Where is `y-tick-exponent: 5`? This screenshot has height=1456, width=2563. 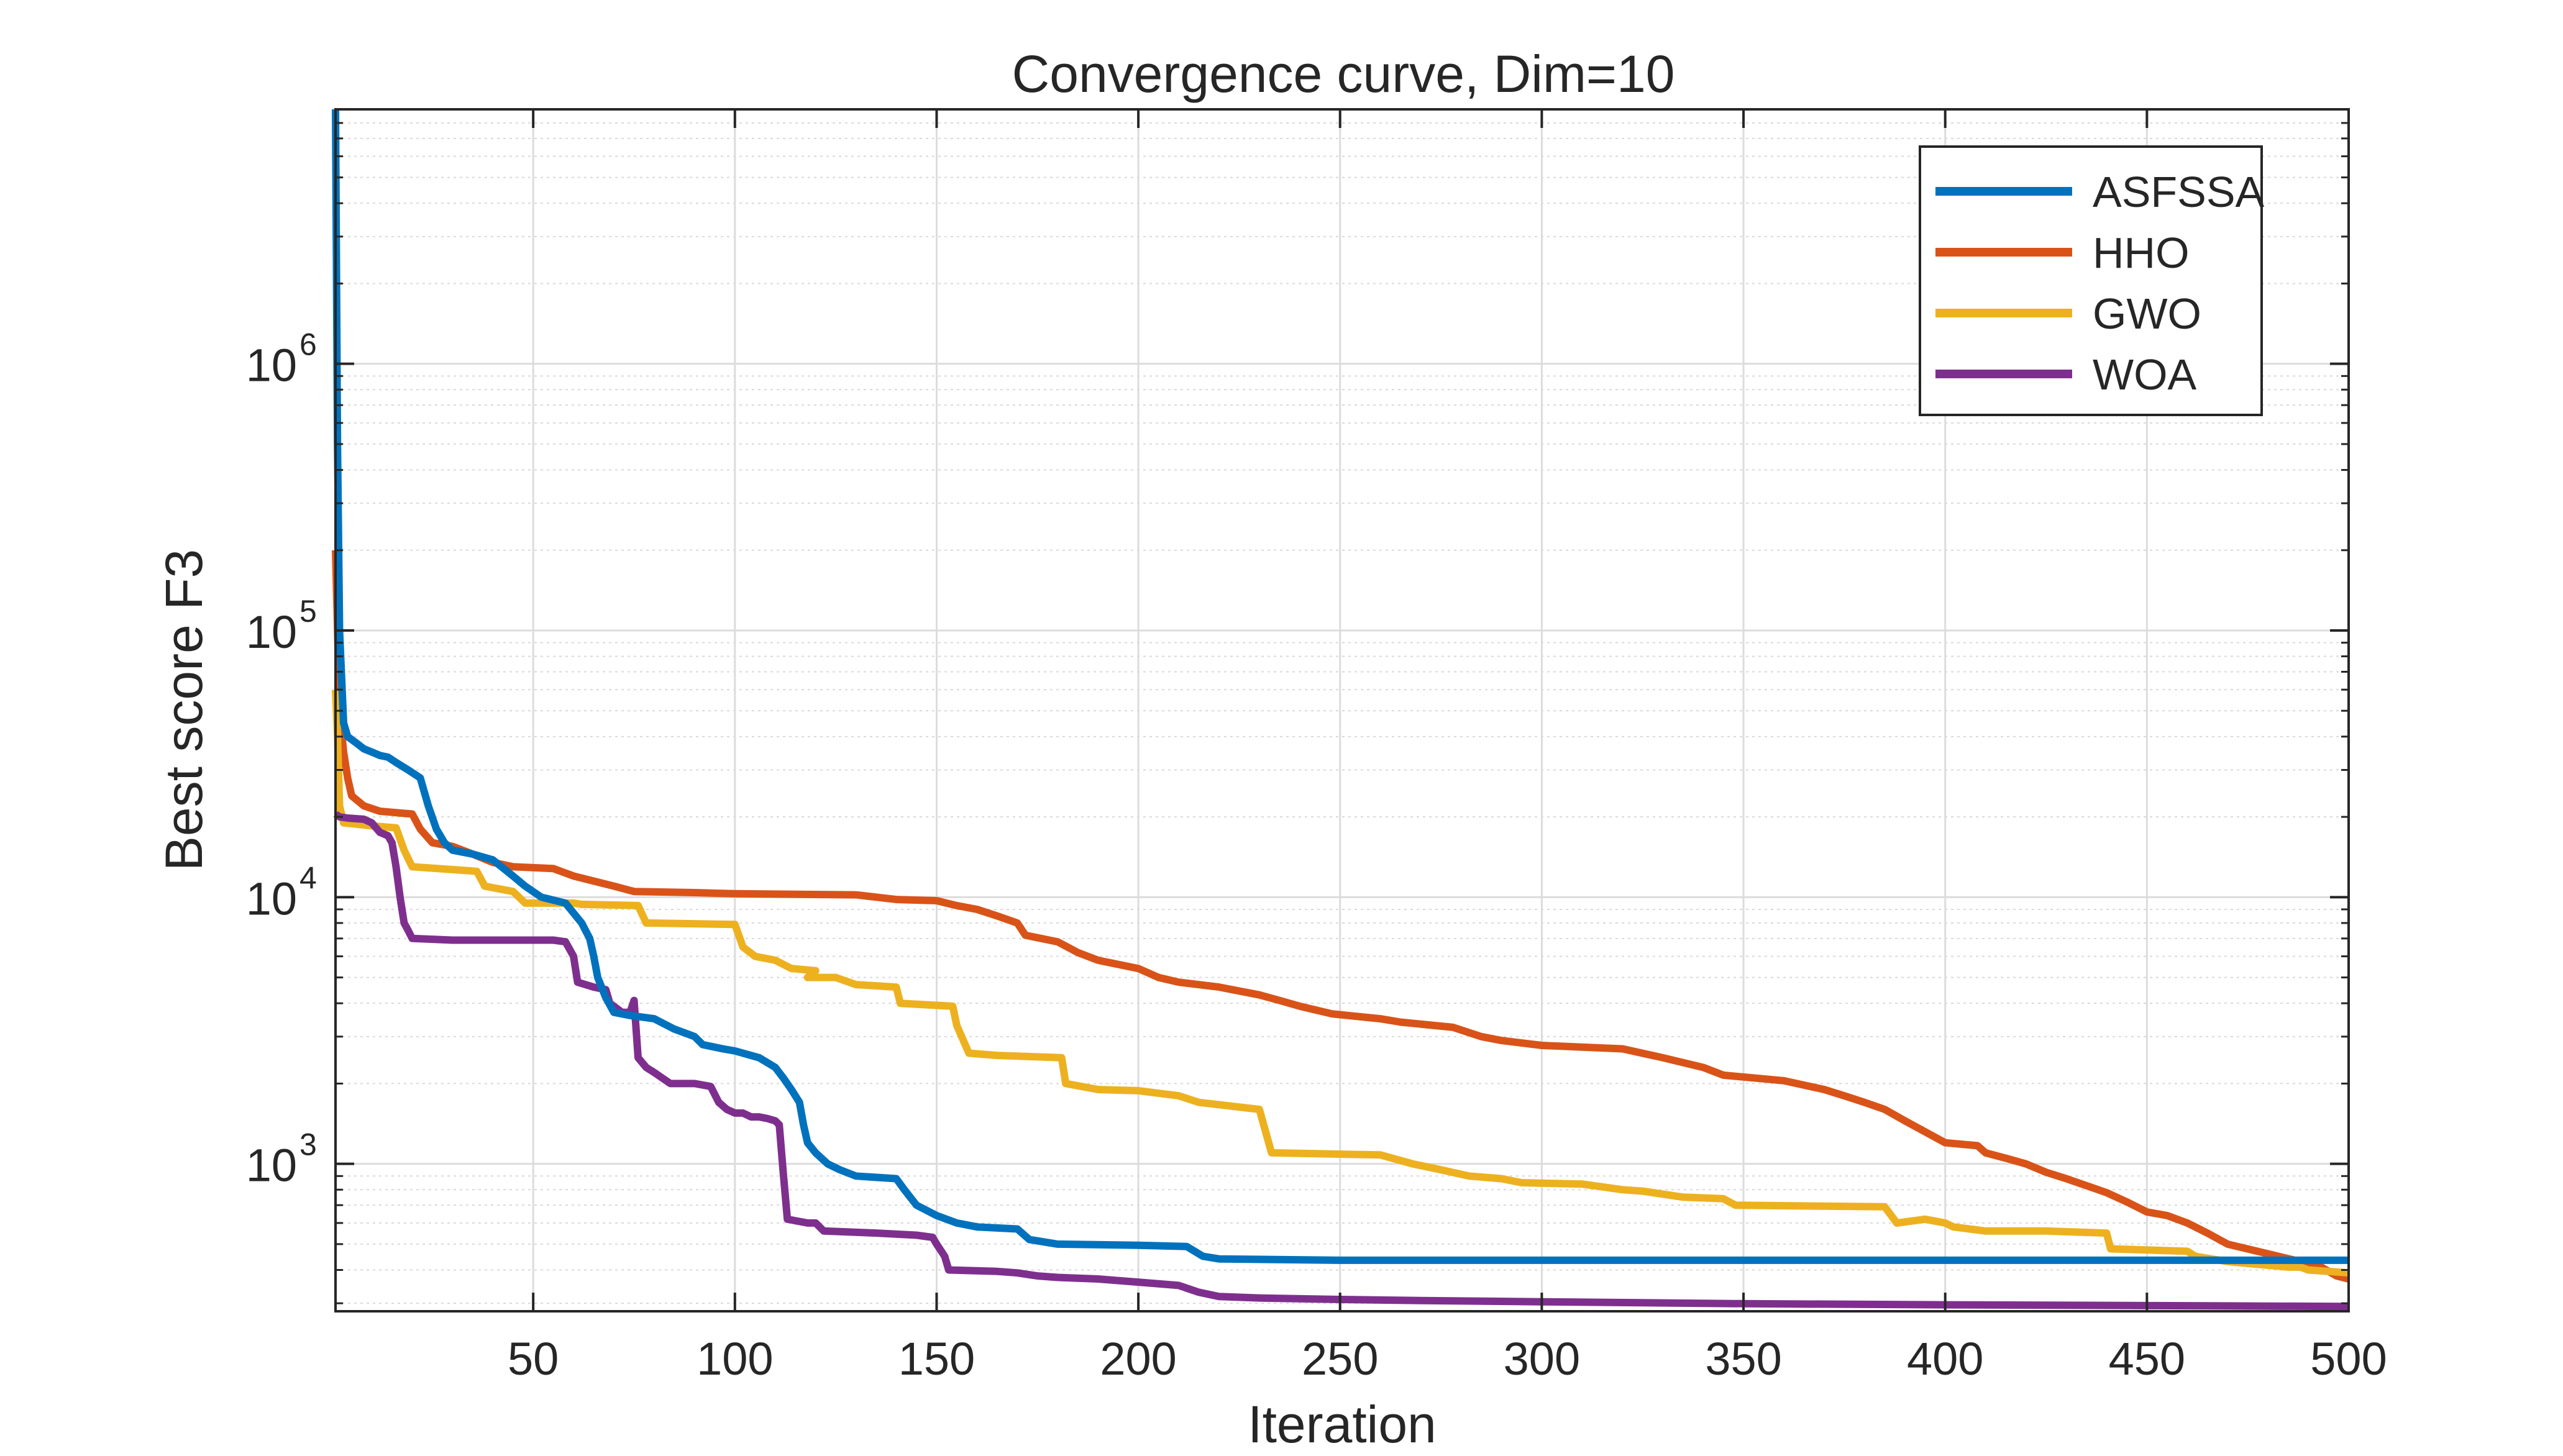 y-tick-exponent: 5 is located at coordinates (308, 612).